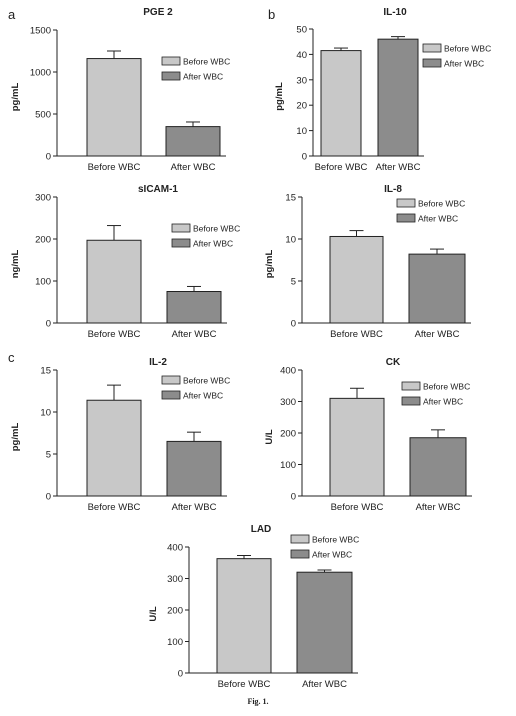  I want to click on y-tick-label: 1000, so click(40, 73).